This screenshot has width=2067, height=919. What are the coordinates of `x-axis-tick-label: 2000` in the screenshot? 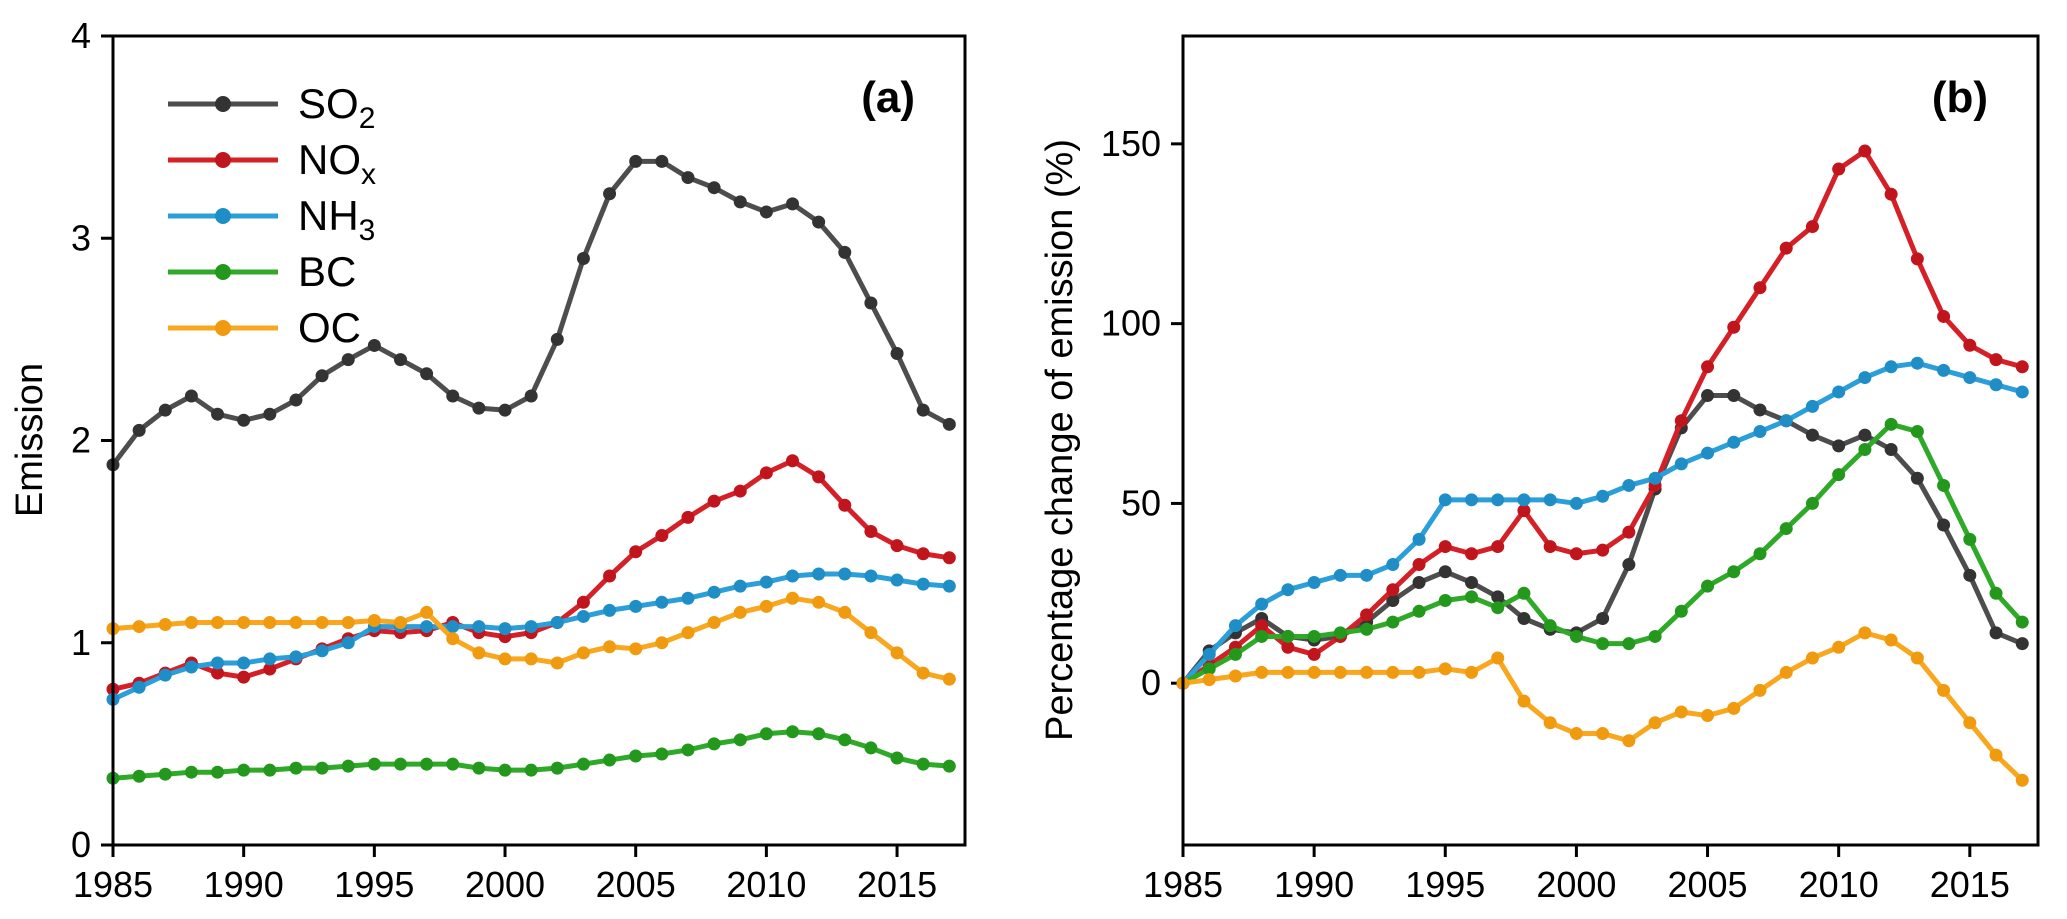 It's located at (505, 884).